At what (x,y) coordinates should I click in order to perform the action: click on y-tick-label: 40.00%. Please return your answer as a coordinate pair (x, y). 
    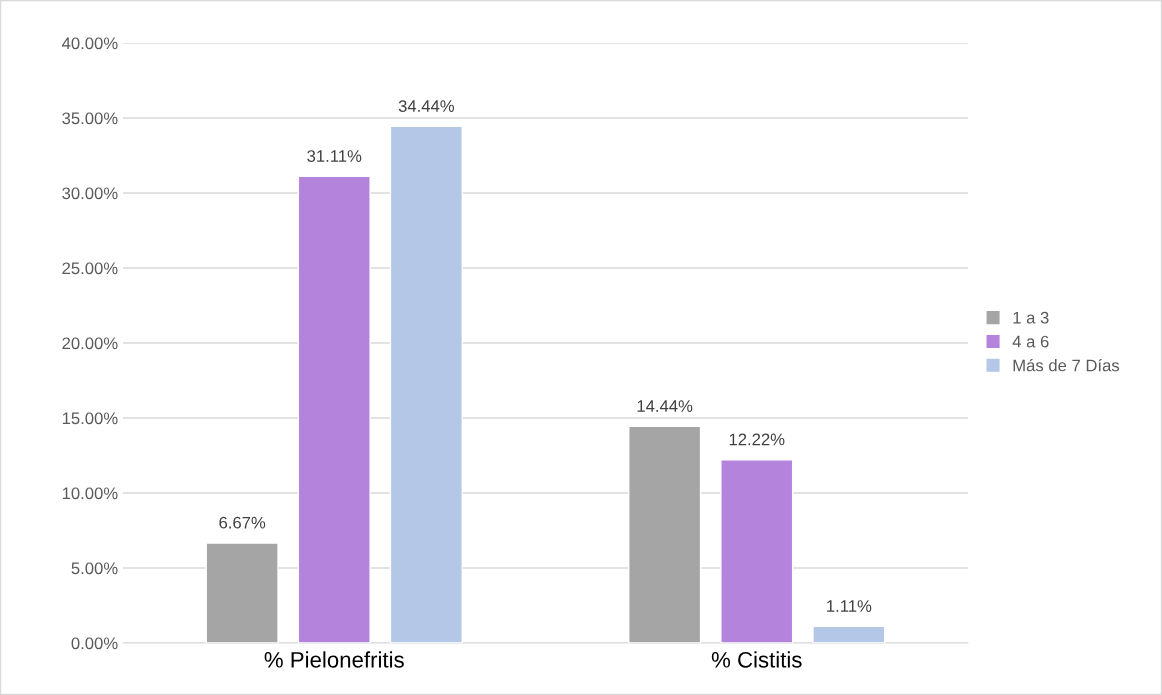
    Looking at the image, I should click on (90, 43).